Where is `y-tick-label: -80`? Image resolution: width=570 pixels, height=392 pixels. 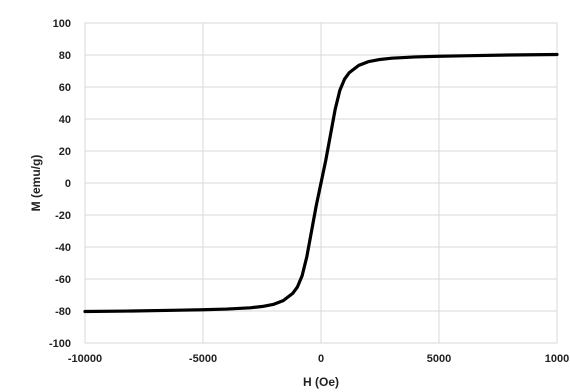 y-tick-label: -80 is located at coordinates (63, 312).